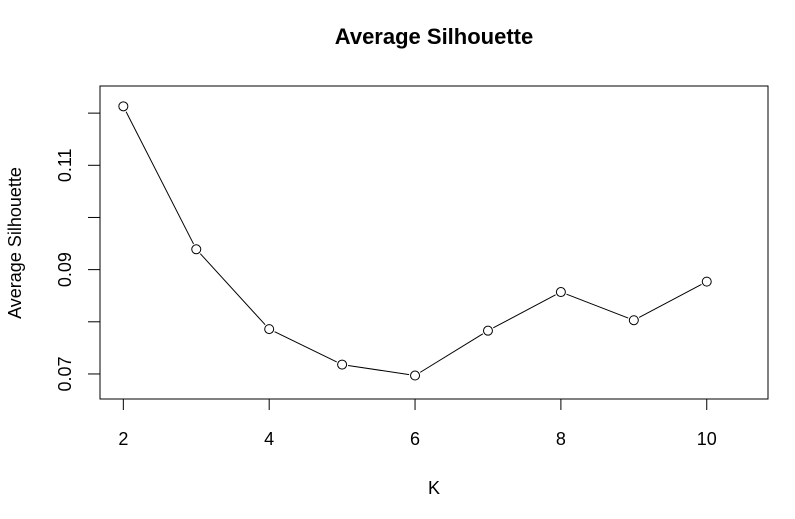 The image size is (795, 519). Describe the element at coordinates (561, 439) in the screenshot. I see `x-tick-label: 8` at that location.